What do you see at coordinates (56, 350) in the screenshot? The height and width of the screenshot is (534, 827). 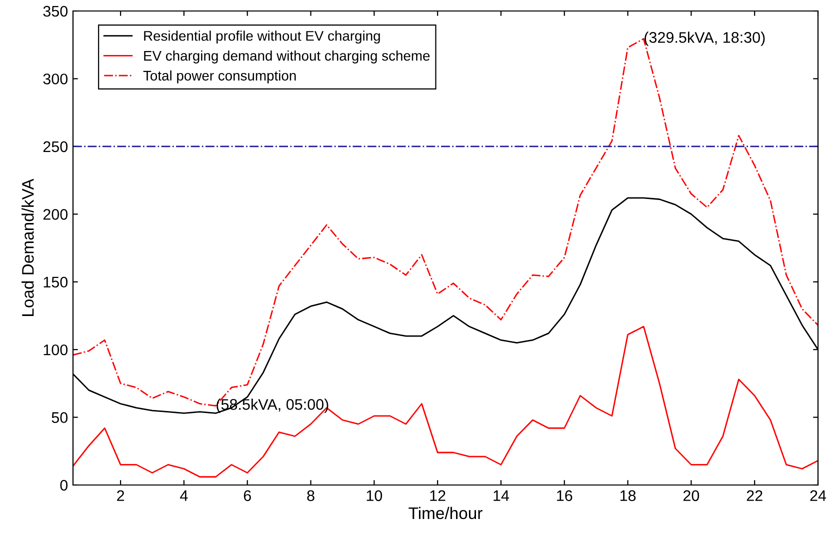 I see `y-tick-label: 100` at bounding box center [56, 350].